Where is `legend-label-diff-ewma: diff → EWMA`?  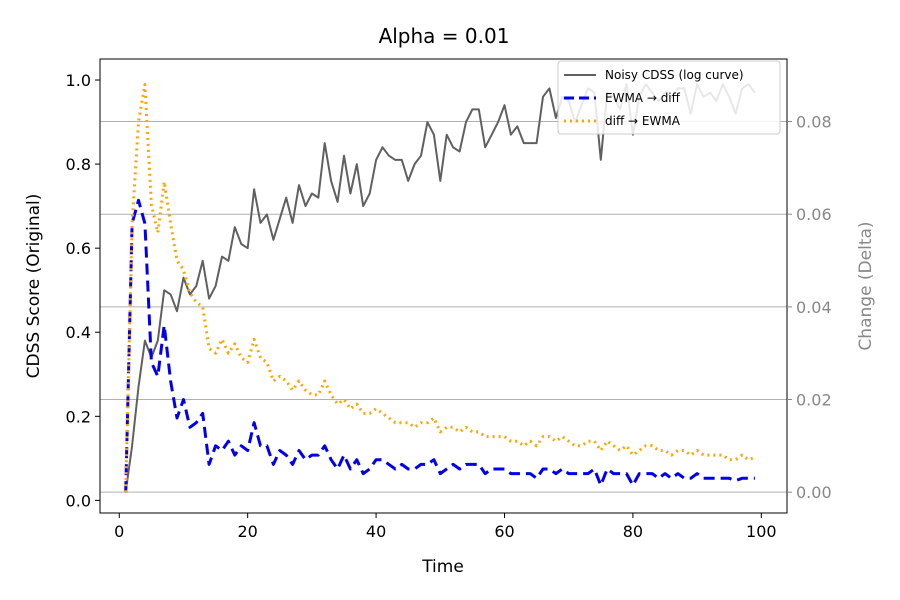
legend-label-diff-ewma: diff → EWMA is located at coordinates (643, 121).